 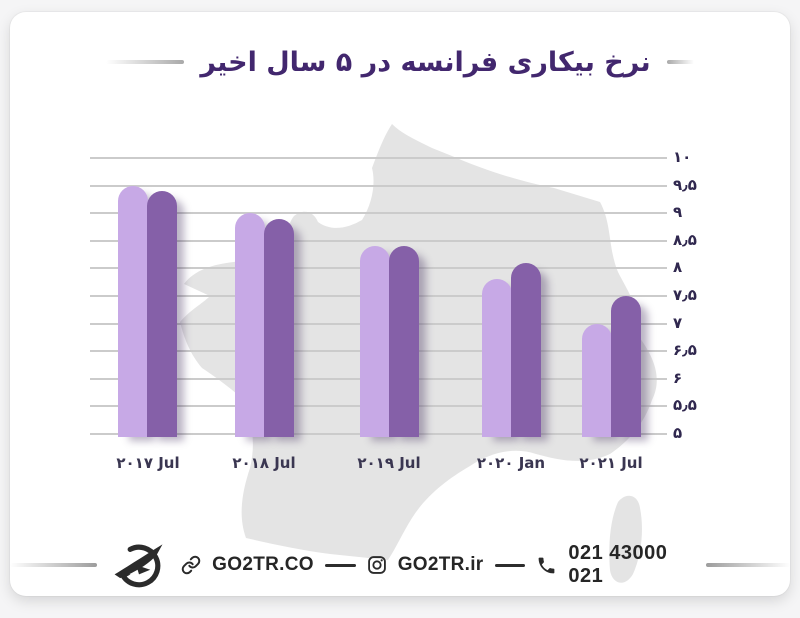 I want to click on footer-right-line, so click(x=748, y=565).